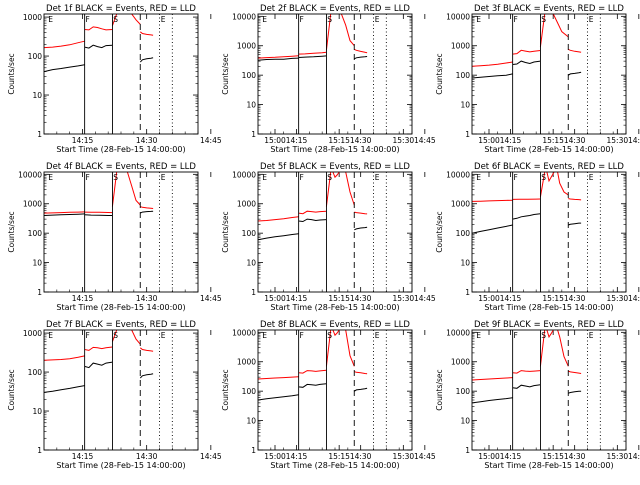  What do you see at coordinates (121, 9) in the screenshot?
I see `panel-title: Det 1f BLACK = Events, RED = LLD` at bounding box center [121, 9].